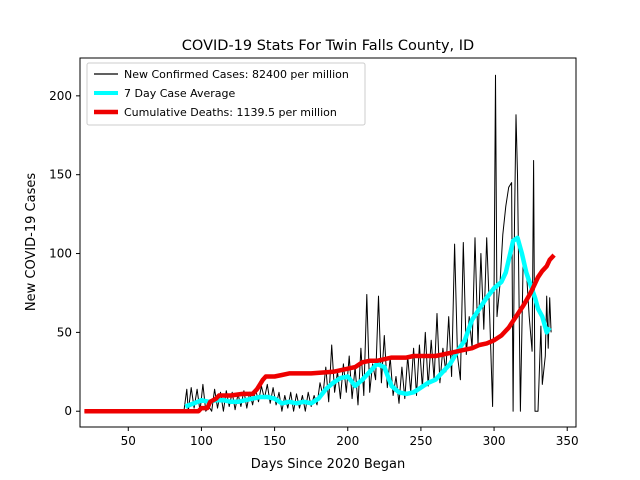 This screenshot has width=640, height=480. I want to click on legend-label-cases: New Confirmed Cases: 82400 per million, so click(236, 74).